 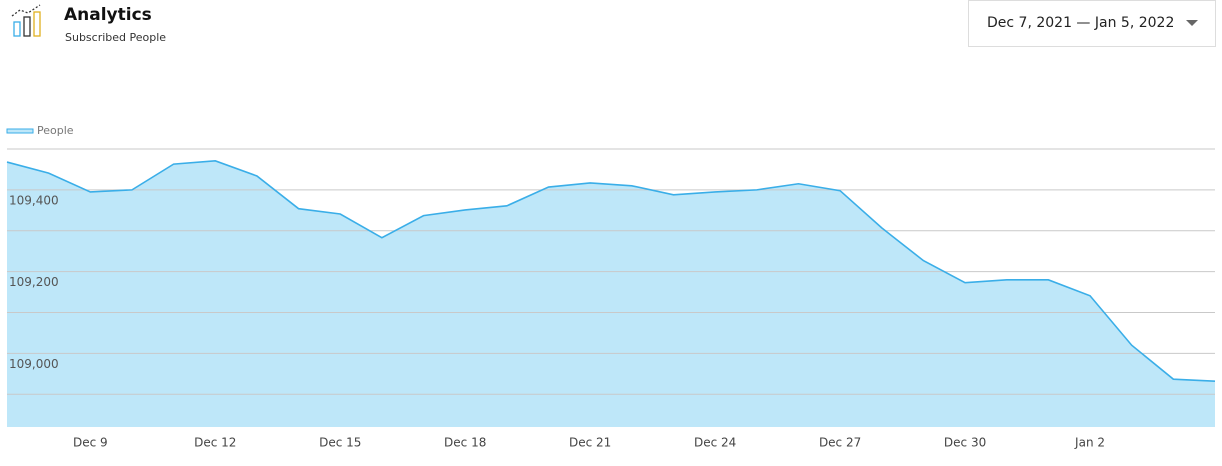 What do you see at coordinates (590, 443) in the screenshot?
I see `x-tick-label: Dec 21` at bounding box center [590, 443].